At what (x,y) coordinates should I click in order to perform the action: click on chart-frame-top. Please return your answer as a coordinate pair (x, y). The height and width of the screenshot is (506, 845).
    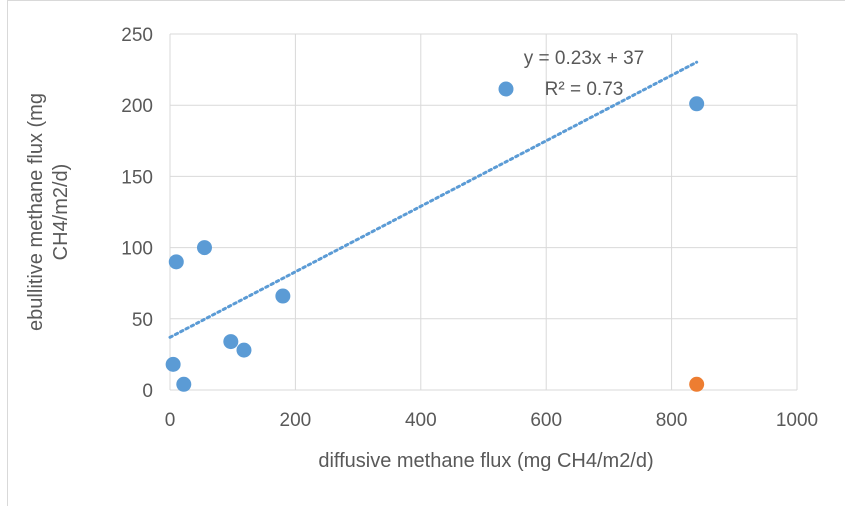
    Looking at the image, I should click on (426, 0).